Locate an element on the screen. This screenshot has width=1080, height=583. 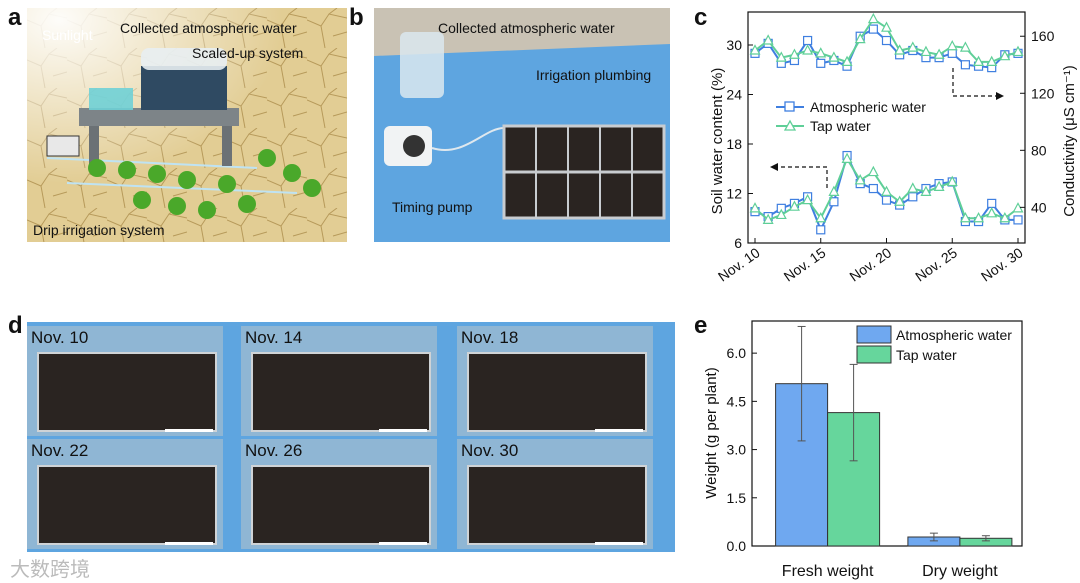
chart-e-ytick-label: 6.0 is located at coordinates (737, 353).